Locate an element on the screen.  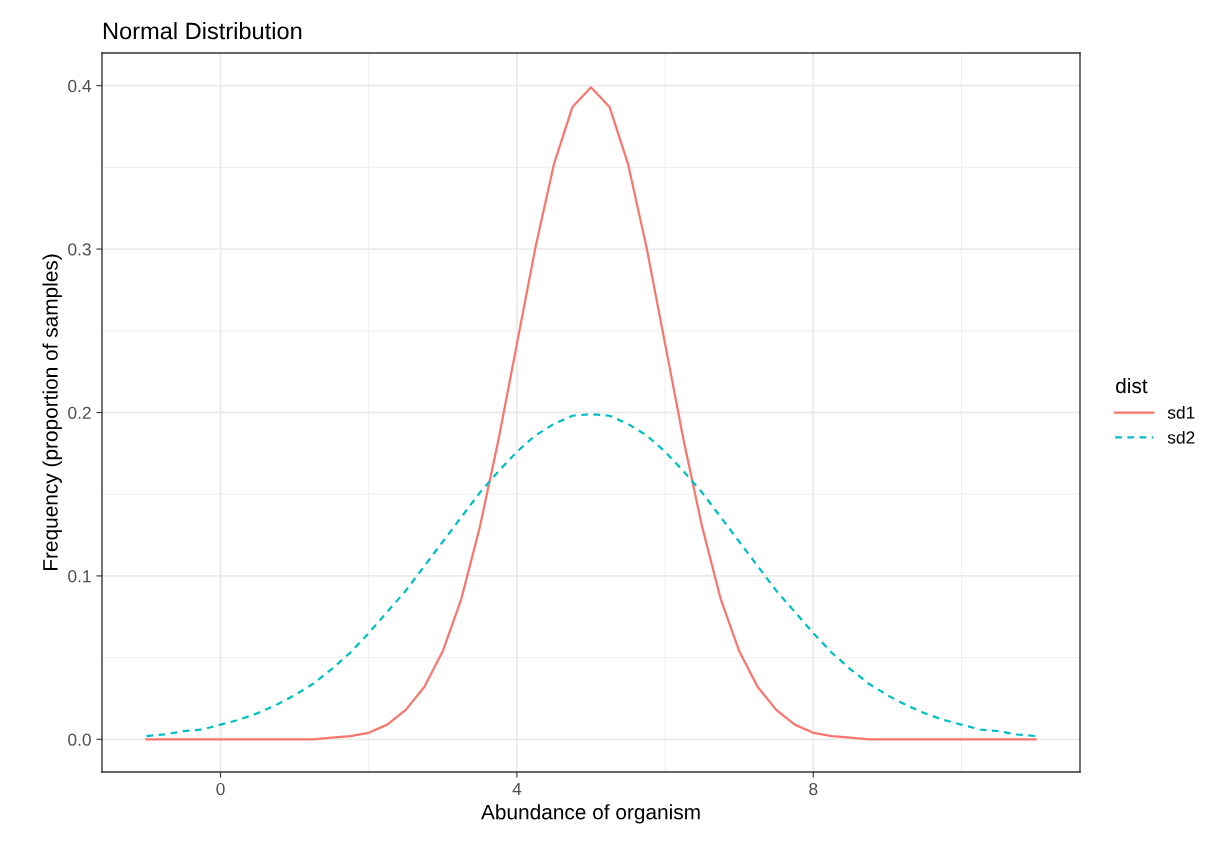
y-tick-label: 0.1 is located at coordinates (79, 576).